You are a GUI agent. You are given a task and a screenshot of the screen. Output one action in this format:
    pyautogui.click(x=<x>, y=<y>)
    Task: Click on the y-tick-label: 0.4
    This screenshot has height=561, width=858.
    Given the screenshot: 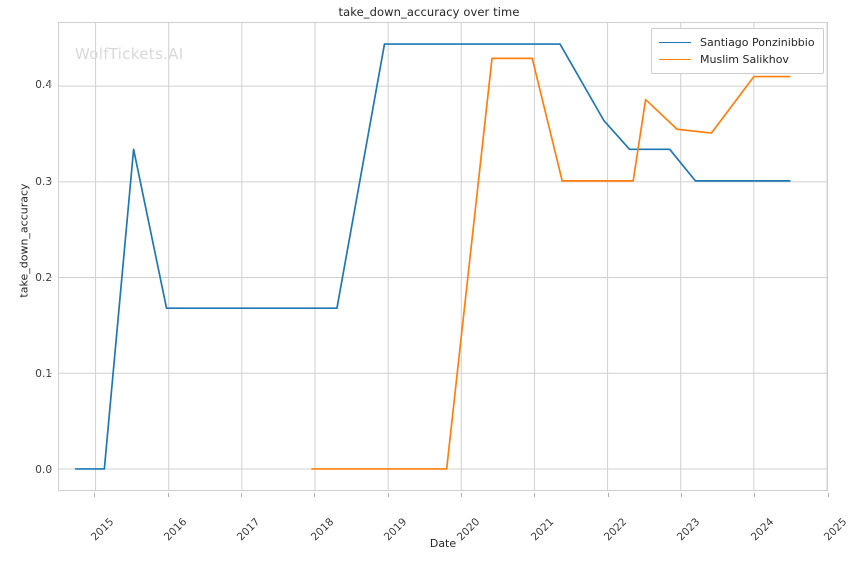 What is the action you would take?
    pyautogui.click(x=43, y=85)
    